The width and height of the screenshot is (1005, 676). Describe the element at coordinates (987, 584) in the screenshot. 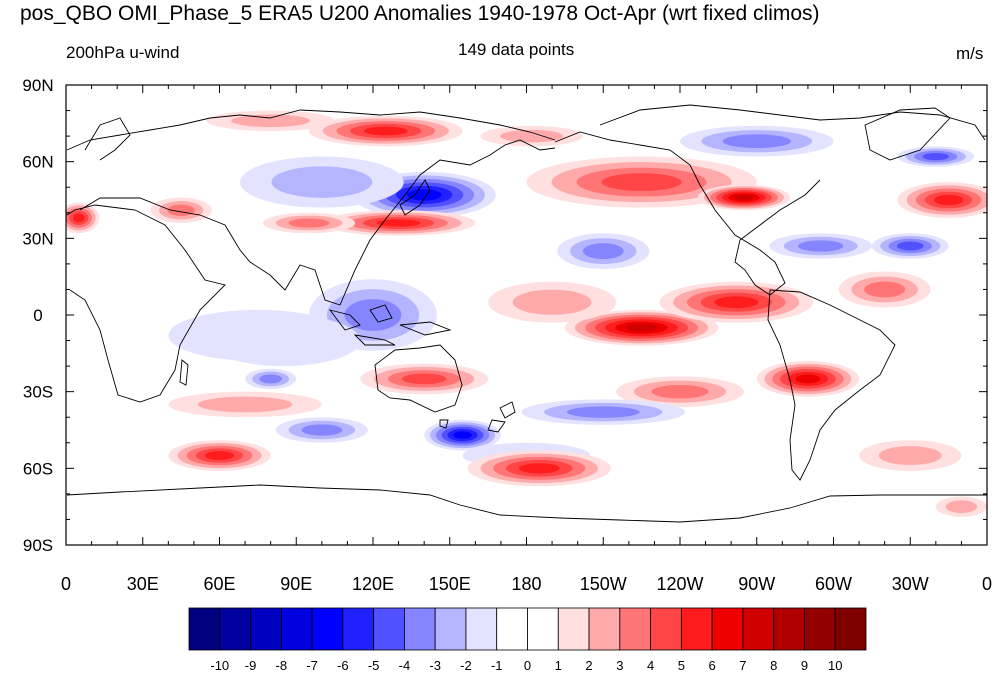

I see `lon-label: 0` at that location.